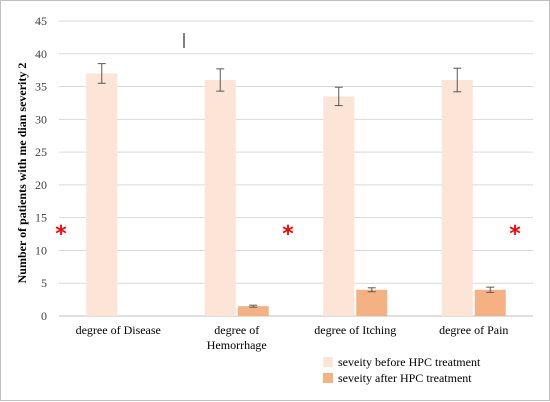 This screenshot has height=402, width=550. Describe the element at coordinates (118, 330) in the screenshot. I see `x-category-label: degree of Disease` at that location.